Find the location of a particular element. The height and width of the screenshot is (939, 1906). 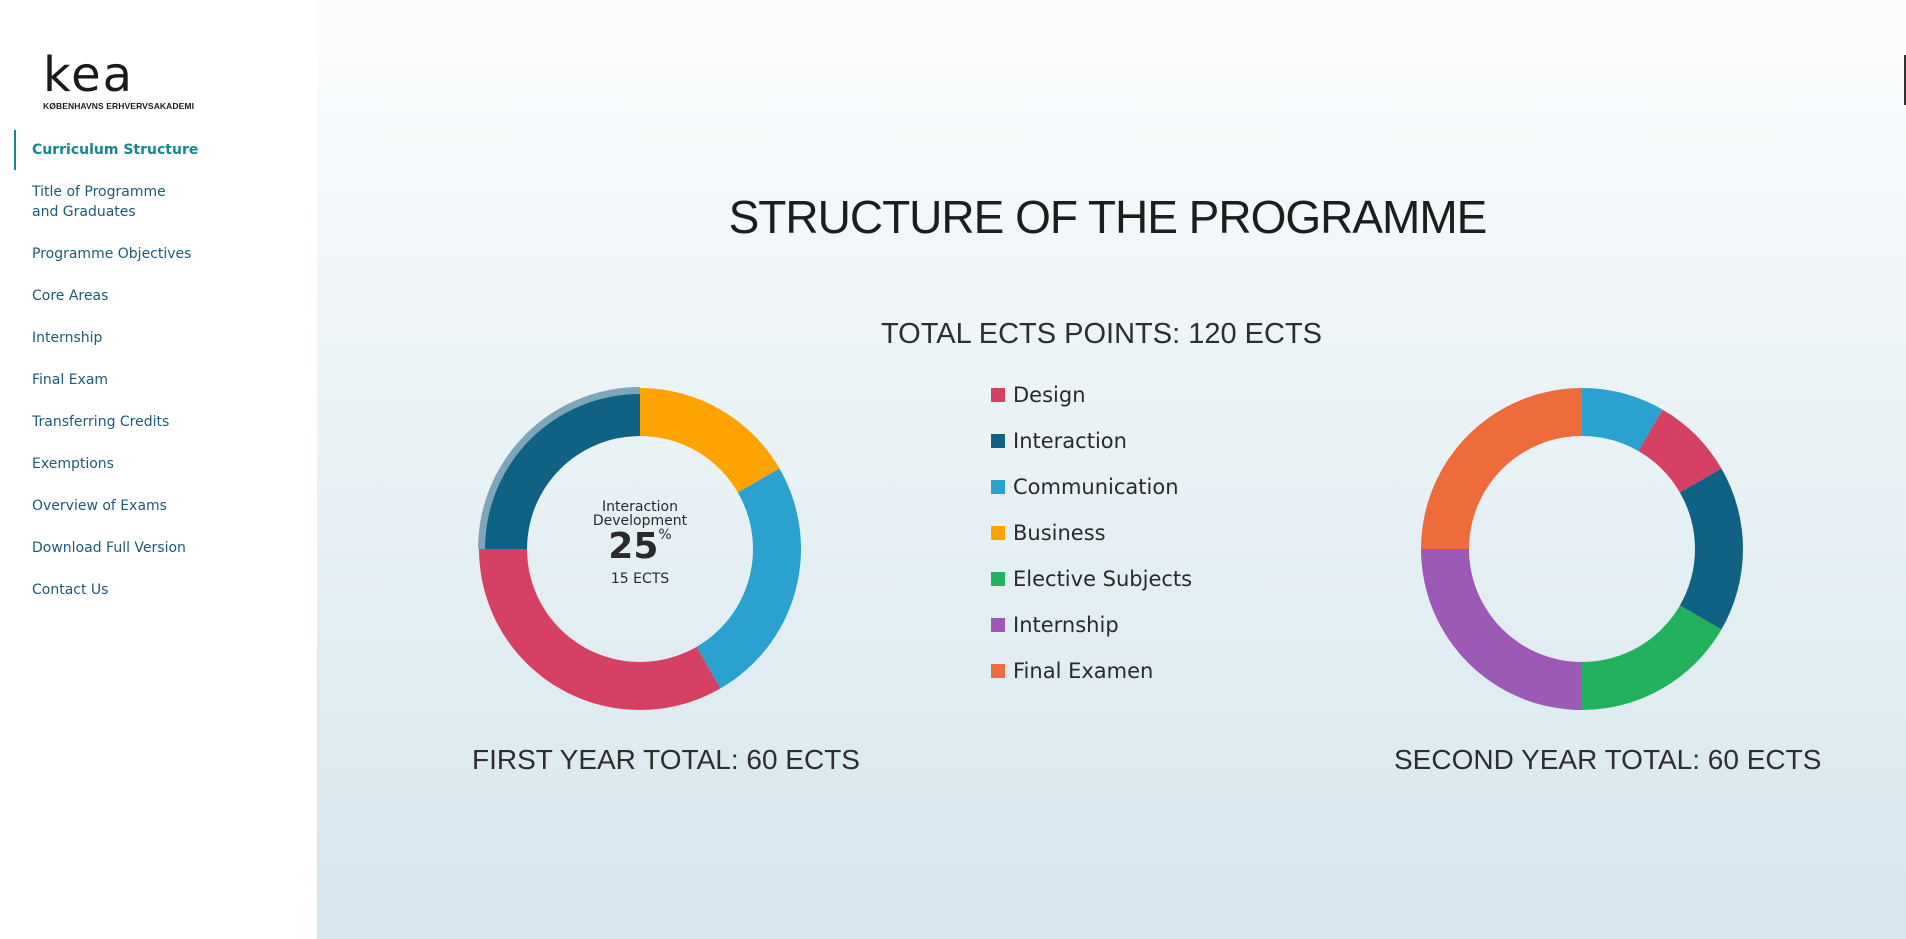

logo-subtitle: KØBENHAVNS ERHVERVSAKADEMI is located at coordinates (119, 106).